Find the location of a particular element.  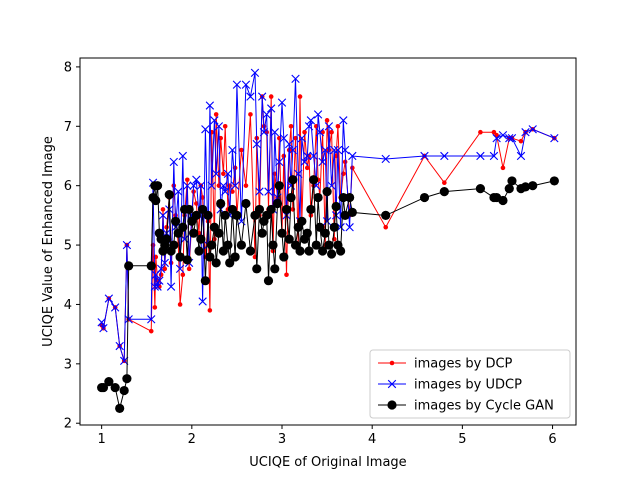

y-tick-label-4: 6 is located at coordinates (68, 186).